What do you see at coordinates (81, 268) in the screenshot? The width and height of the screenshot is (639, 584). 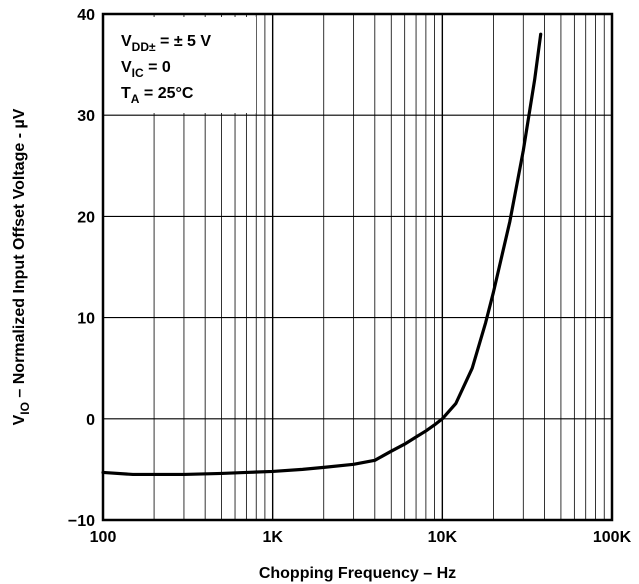 I see `y-tick-labels: −10 0 10 20 30 40` at bounding box center [81, 268].